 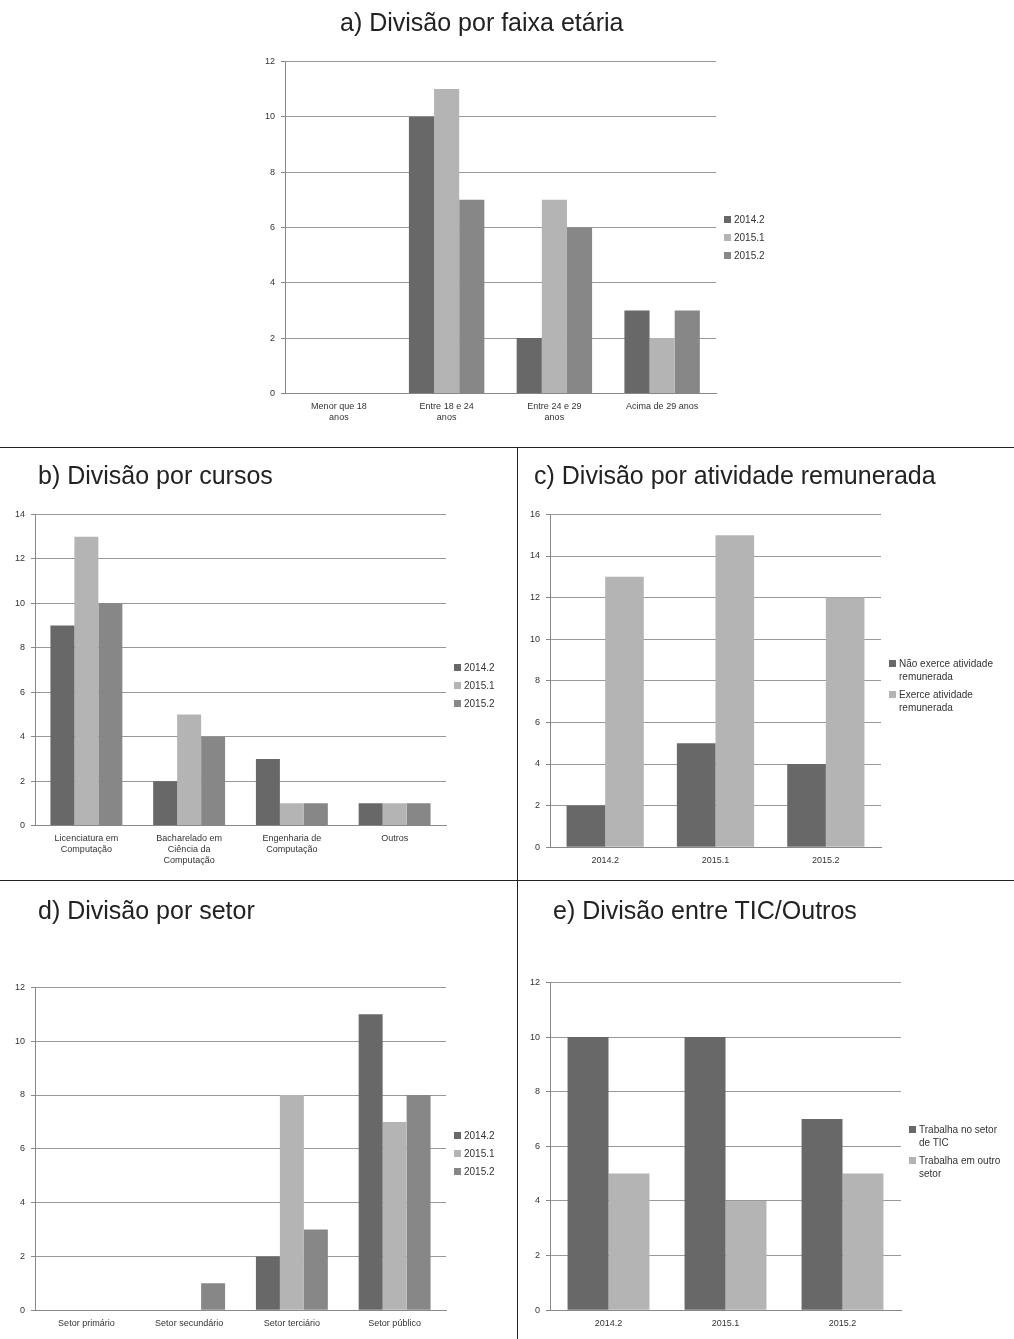 What do you see at coordinates (394, 1323) in the screenshot?
I see `x-tick-label: Setor público` at bounding box center [394, 1323].